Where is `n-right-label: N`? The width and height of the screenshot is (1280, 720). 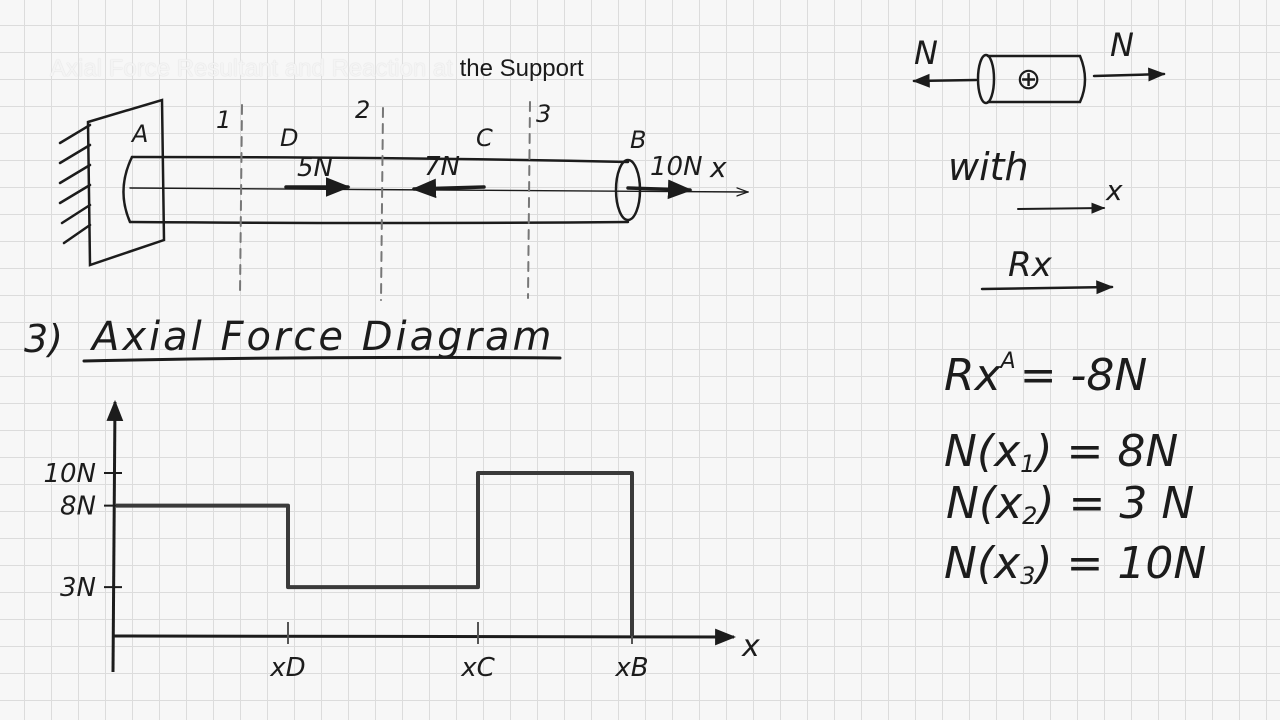
n-right-label: N is located at coordinates (1122, 45).